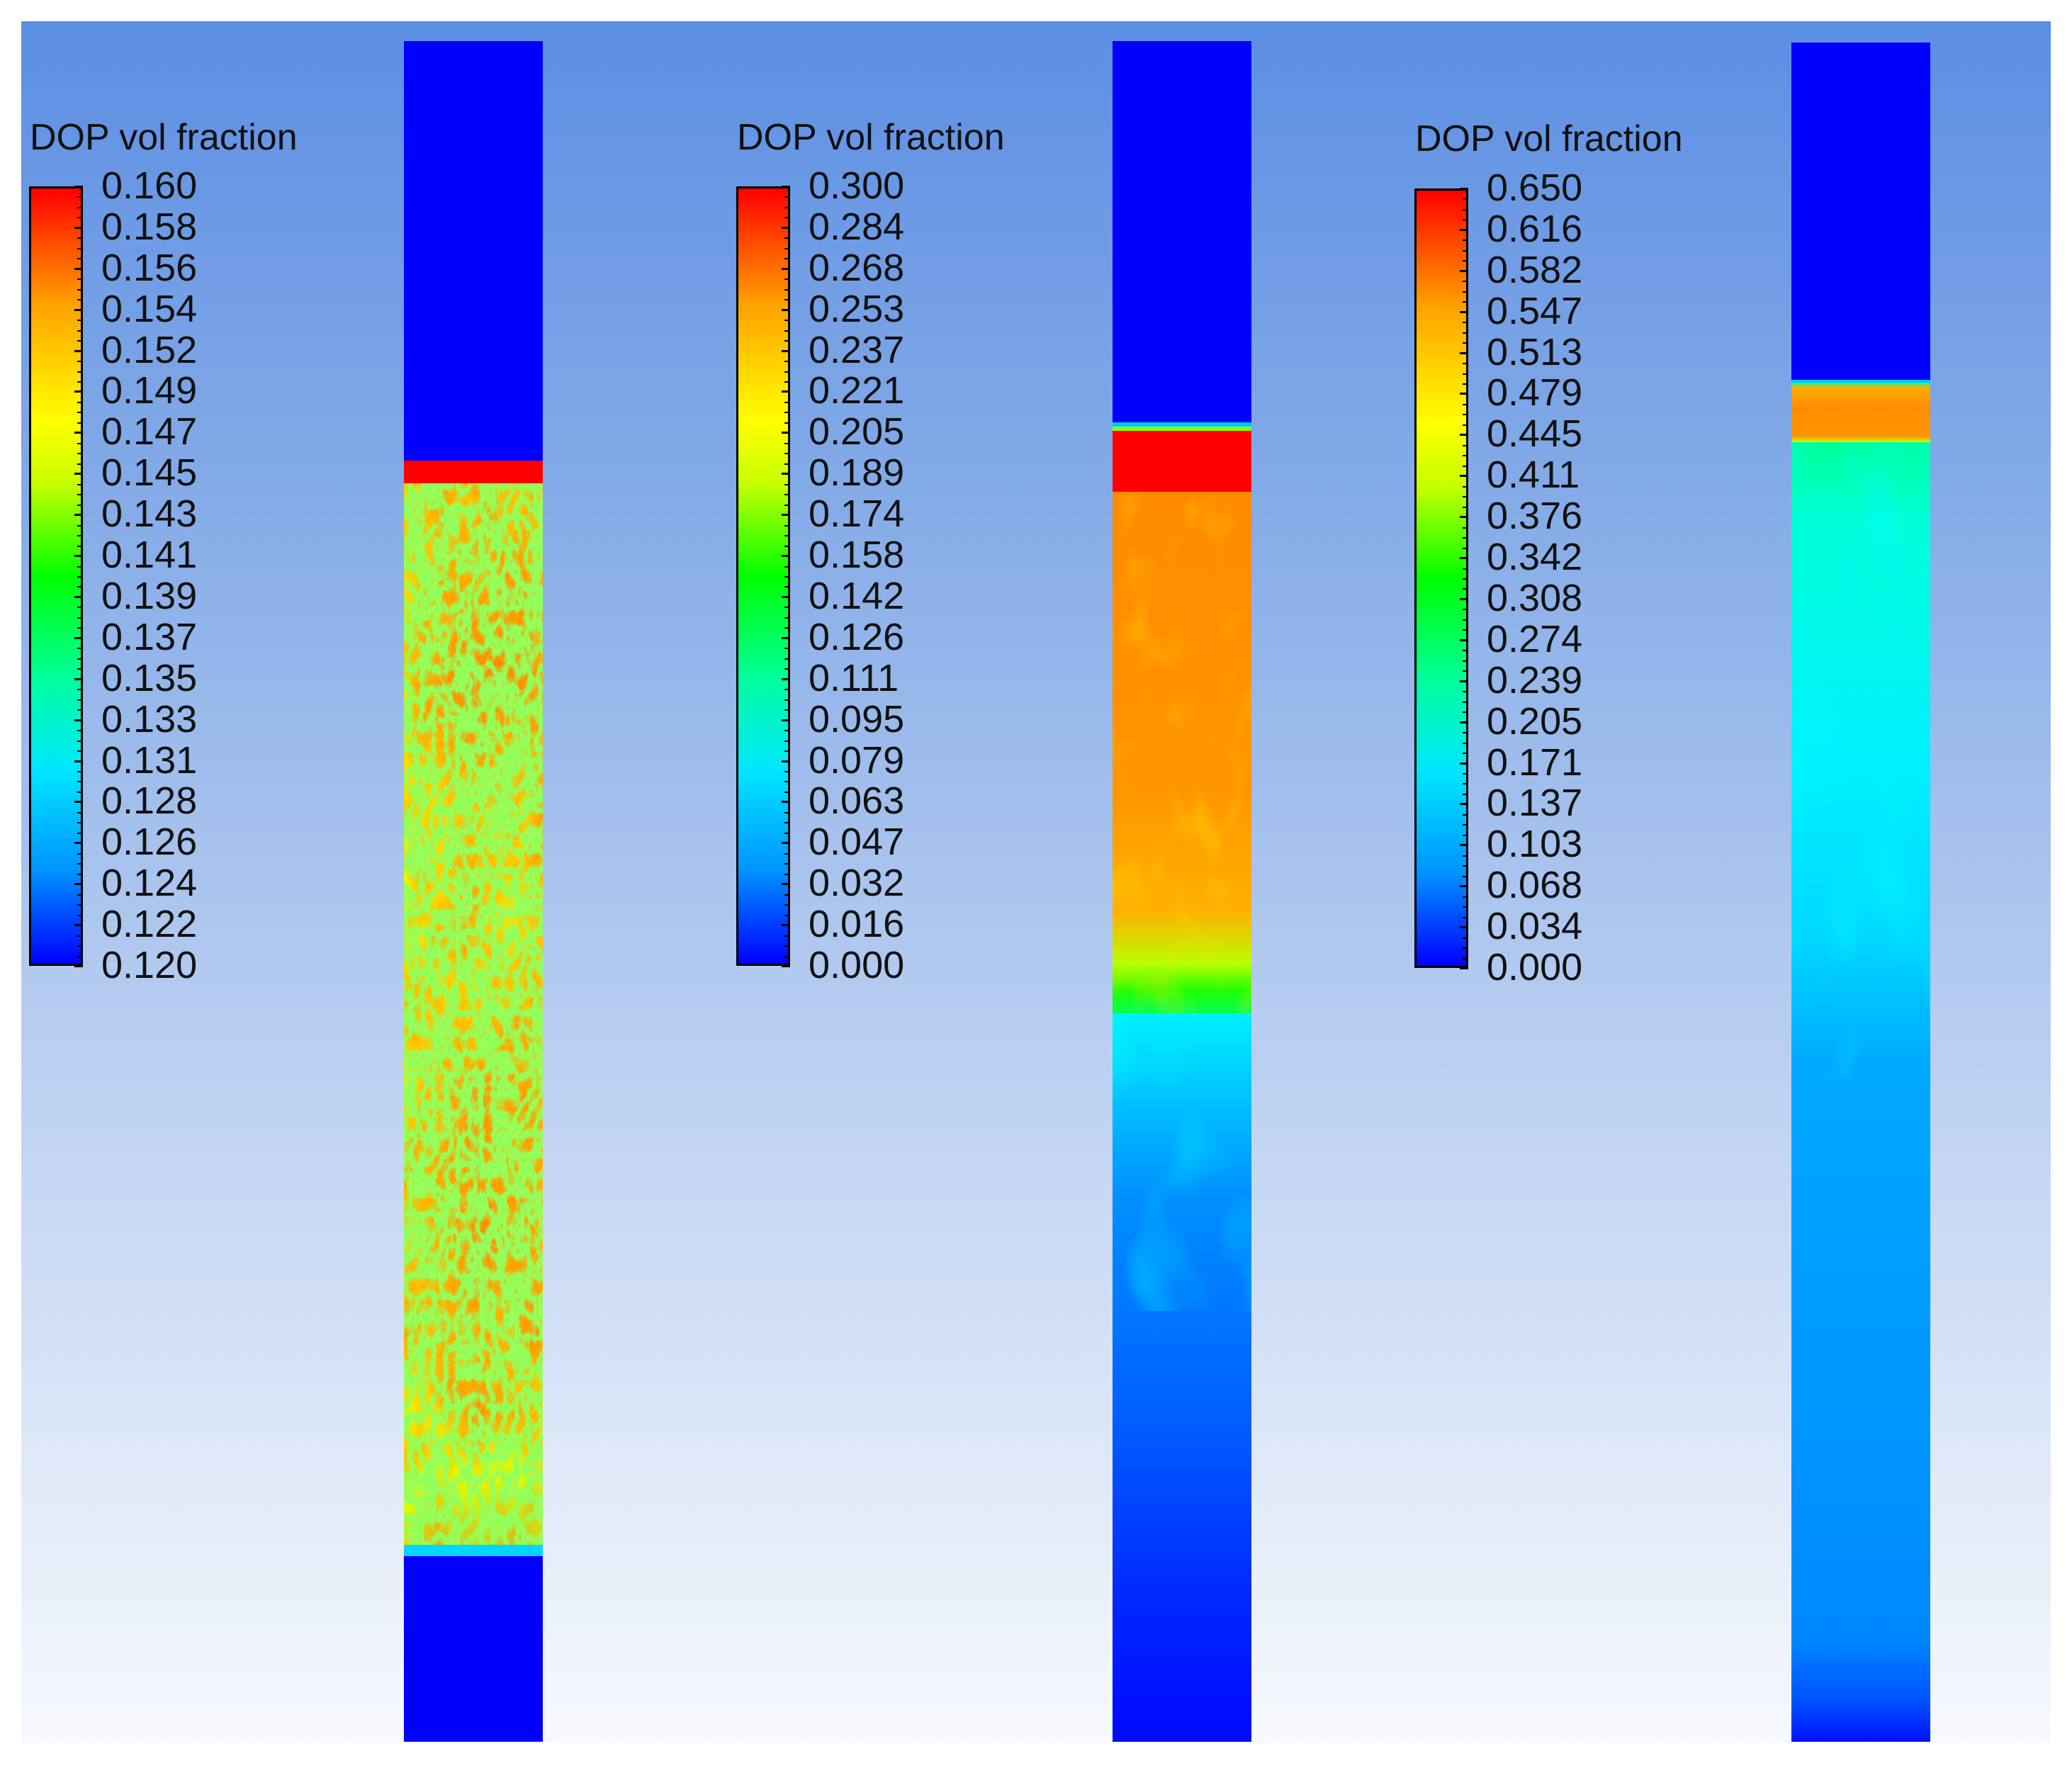 The image size is (2072, 1785). I want to click on colorbar-tick-label: 0.547, so click(1535, 311).